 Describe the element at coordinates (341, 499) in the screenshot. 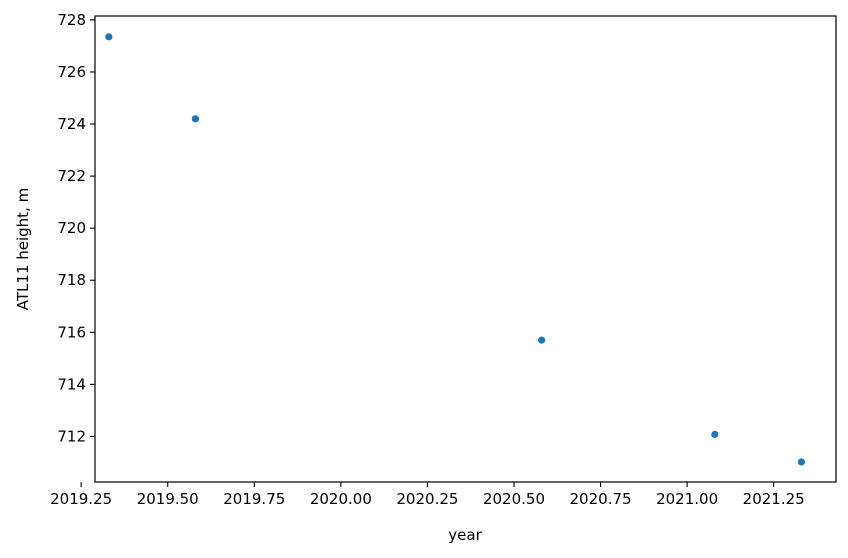

I see `x-tick-label: 2020.00` at that location.